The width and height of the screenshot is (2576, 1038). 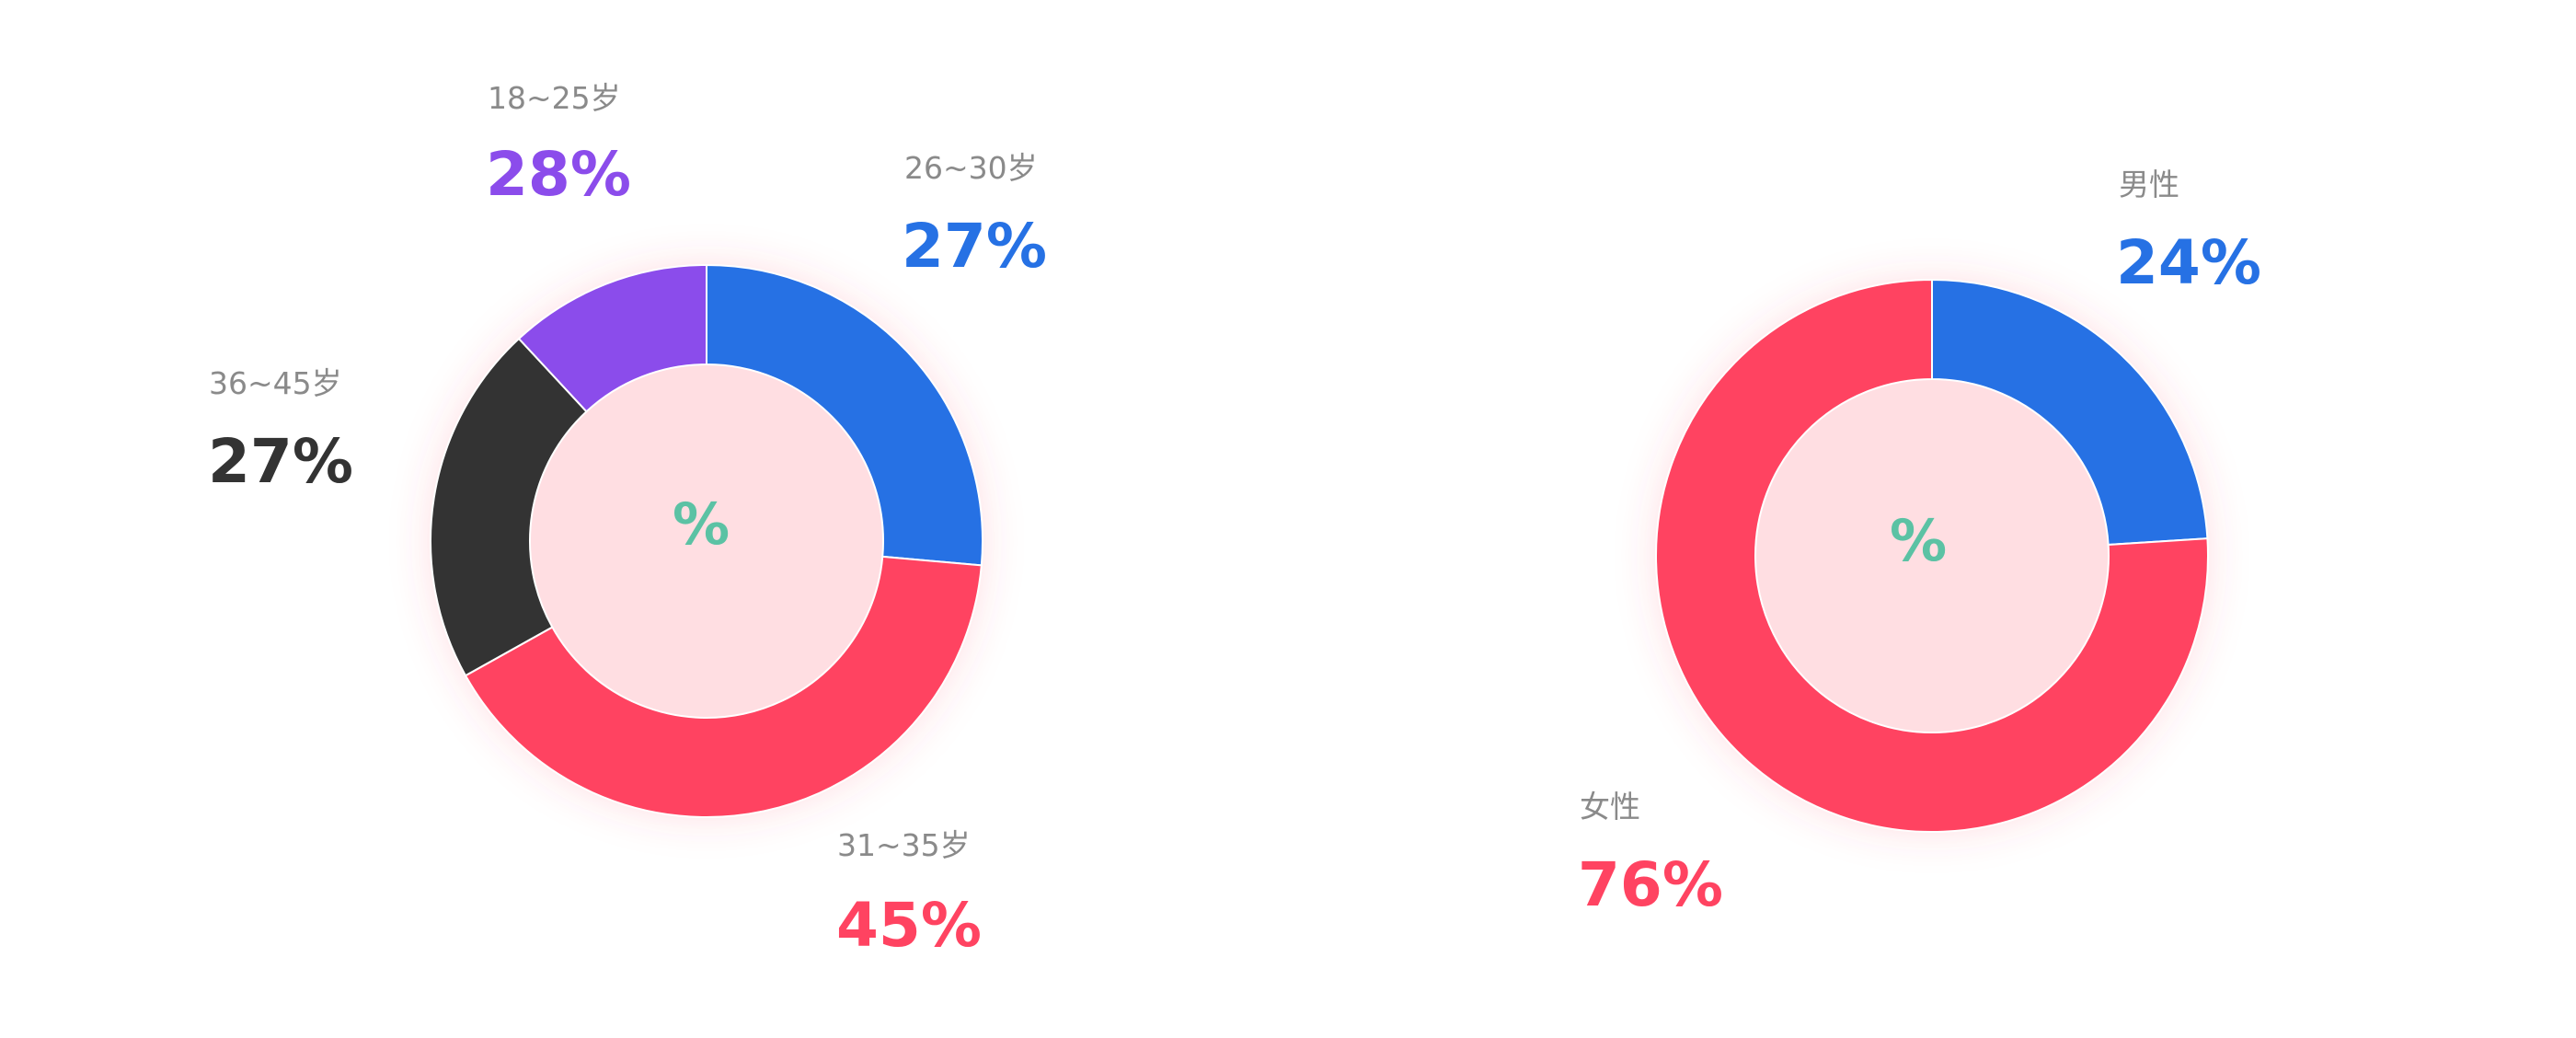 I want to click on age-center-percent: %, so click(x=701, y=524).